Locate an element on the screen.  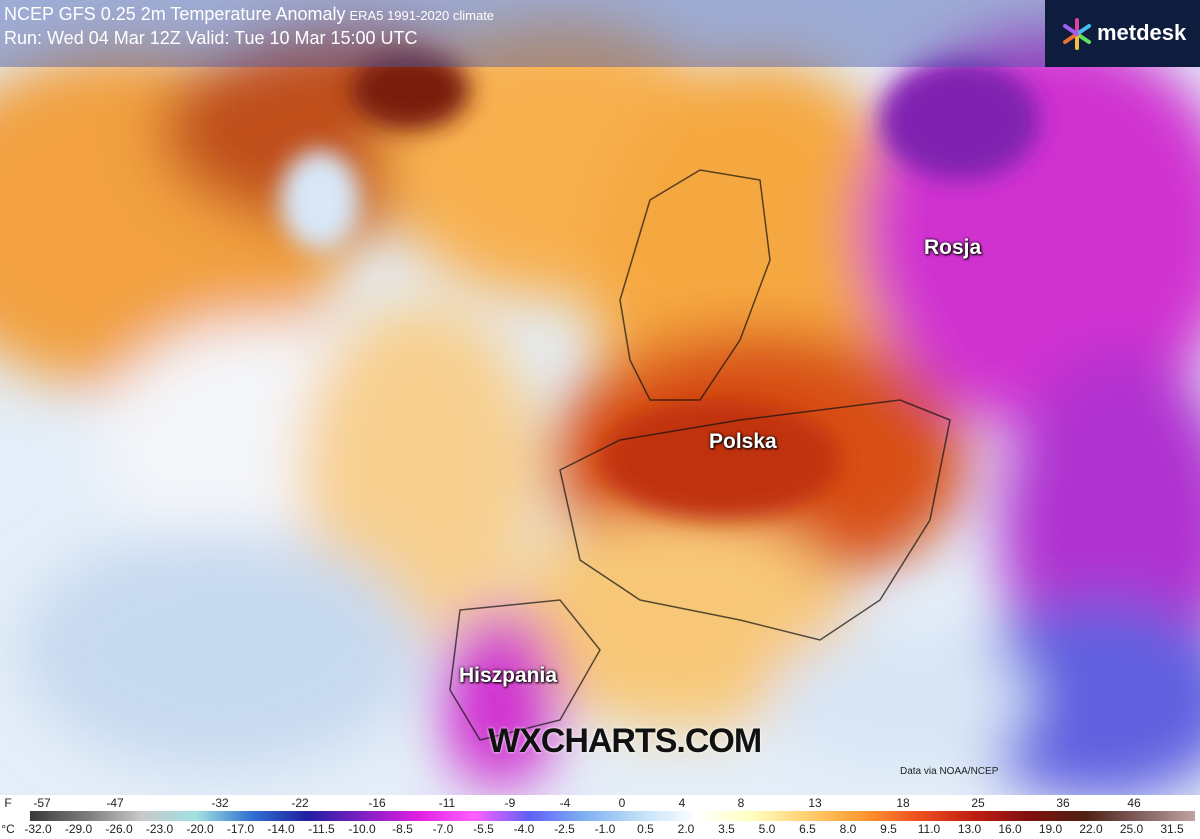
celsius-label: 0.5 is located at coordinates (645, 829).